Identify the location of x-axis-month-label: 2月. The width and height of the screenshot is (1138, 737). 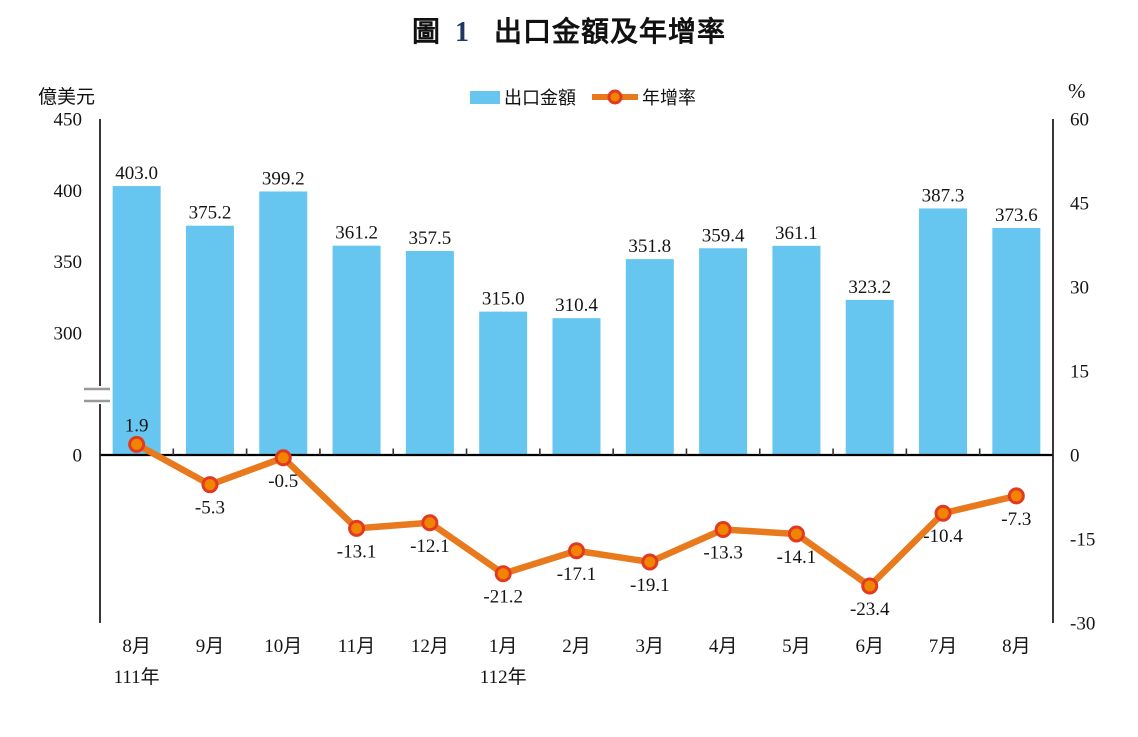
(576, 646).